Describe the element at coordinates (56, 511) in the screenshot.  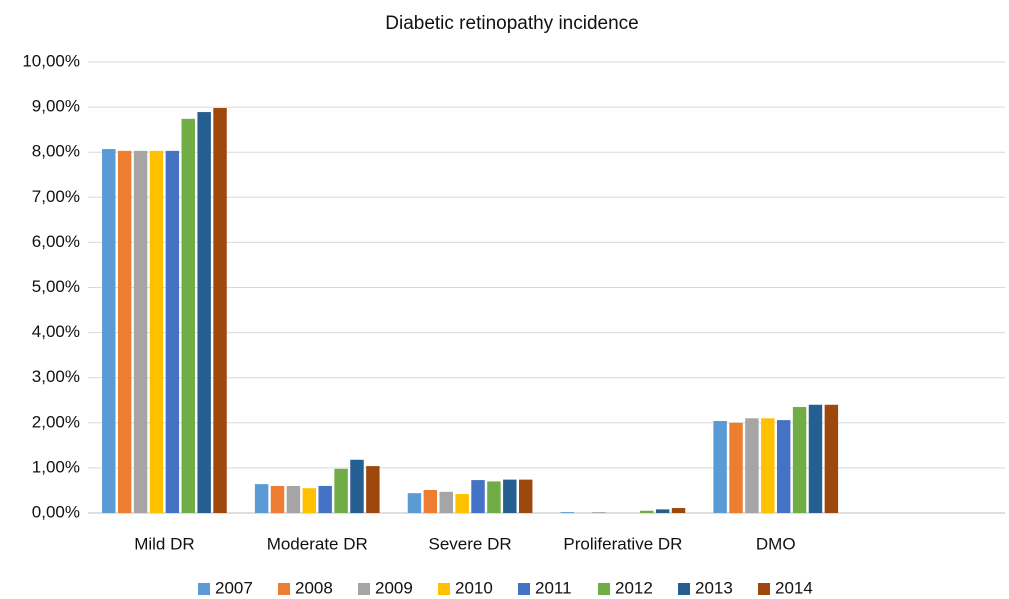
I see `y-tick-label: 0,00%` at that location.